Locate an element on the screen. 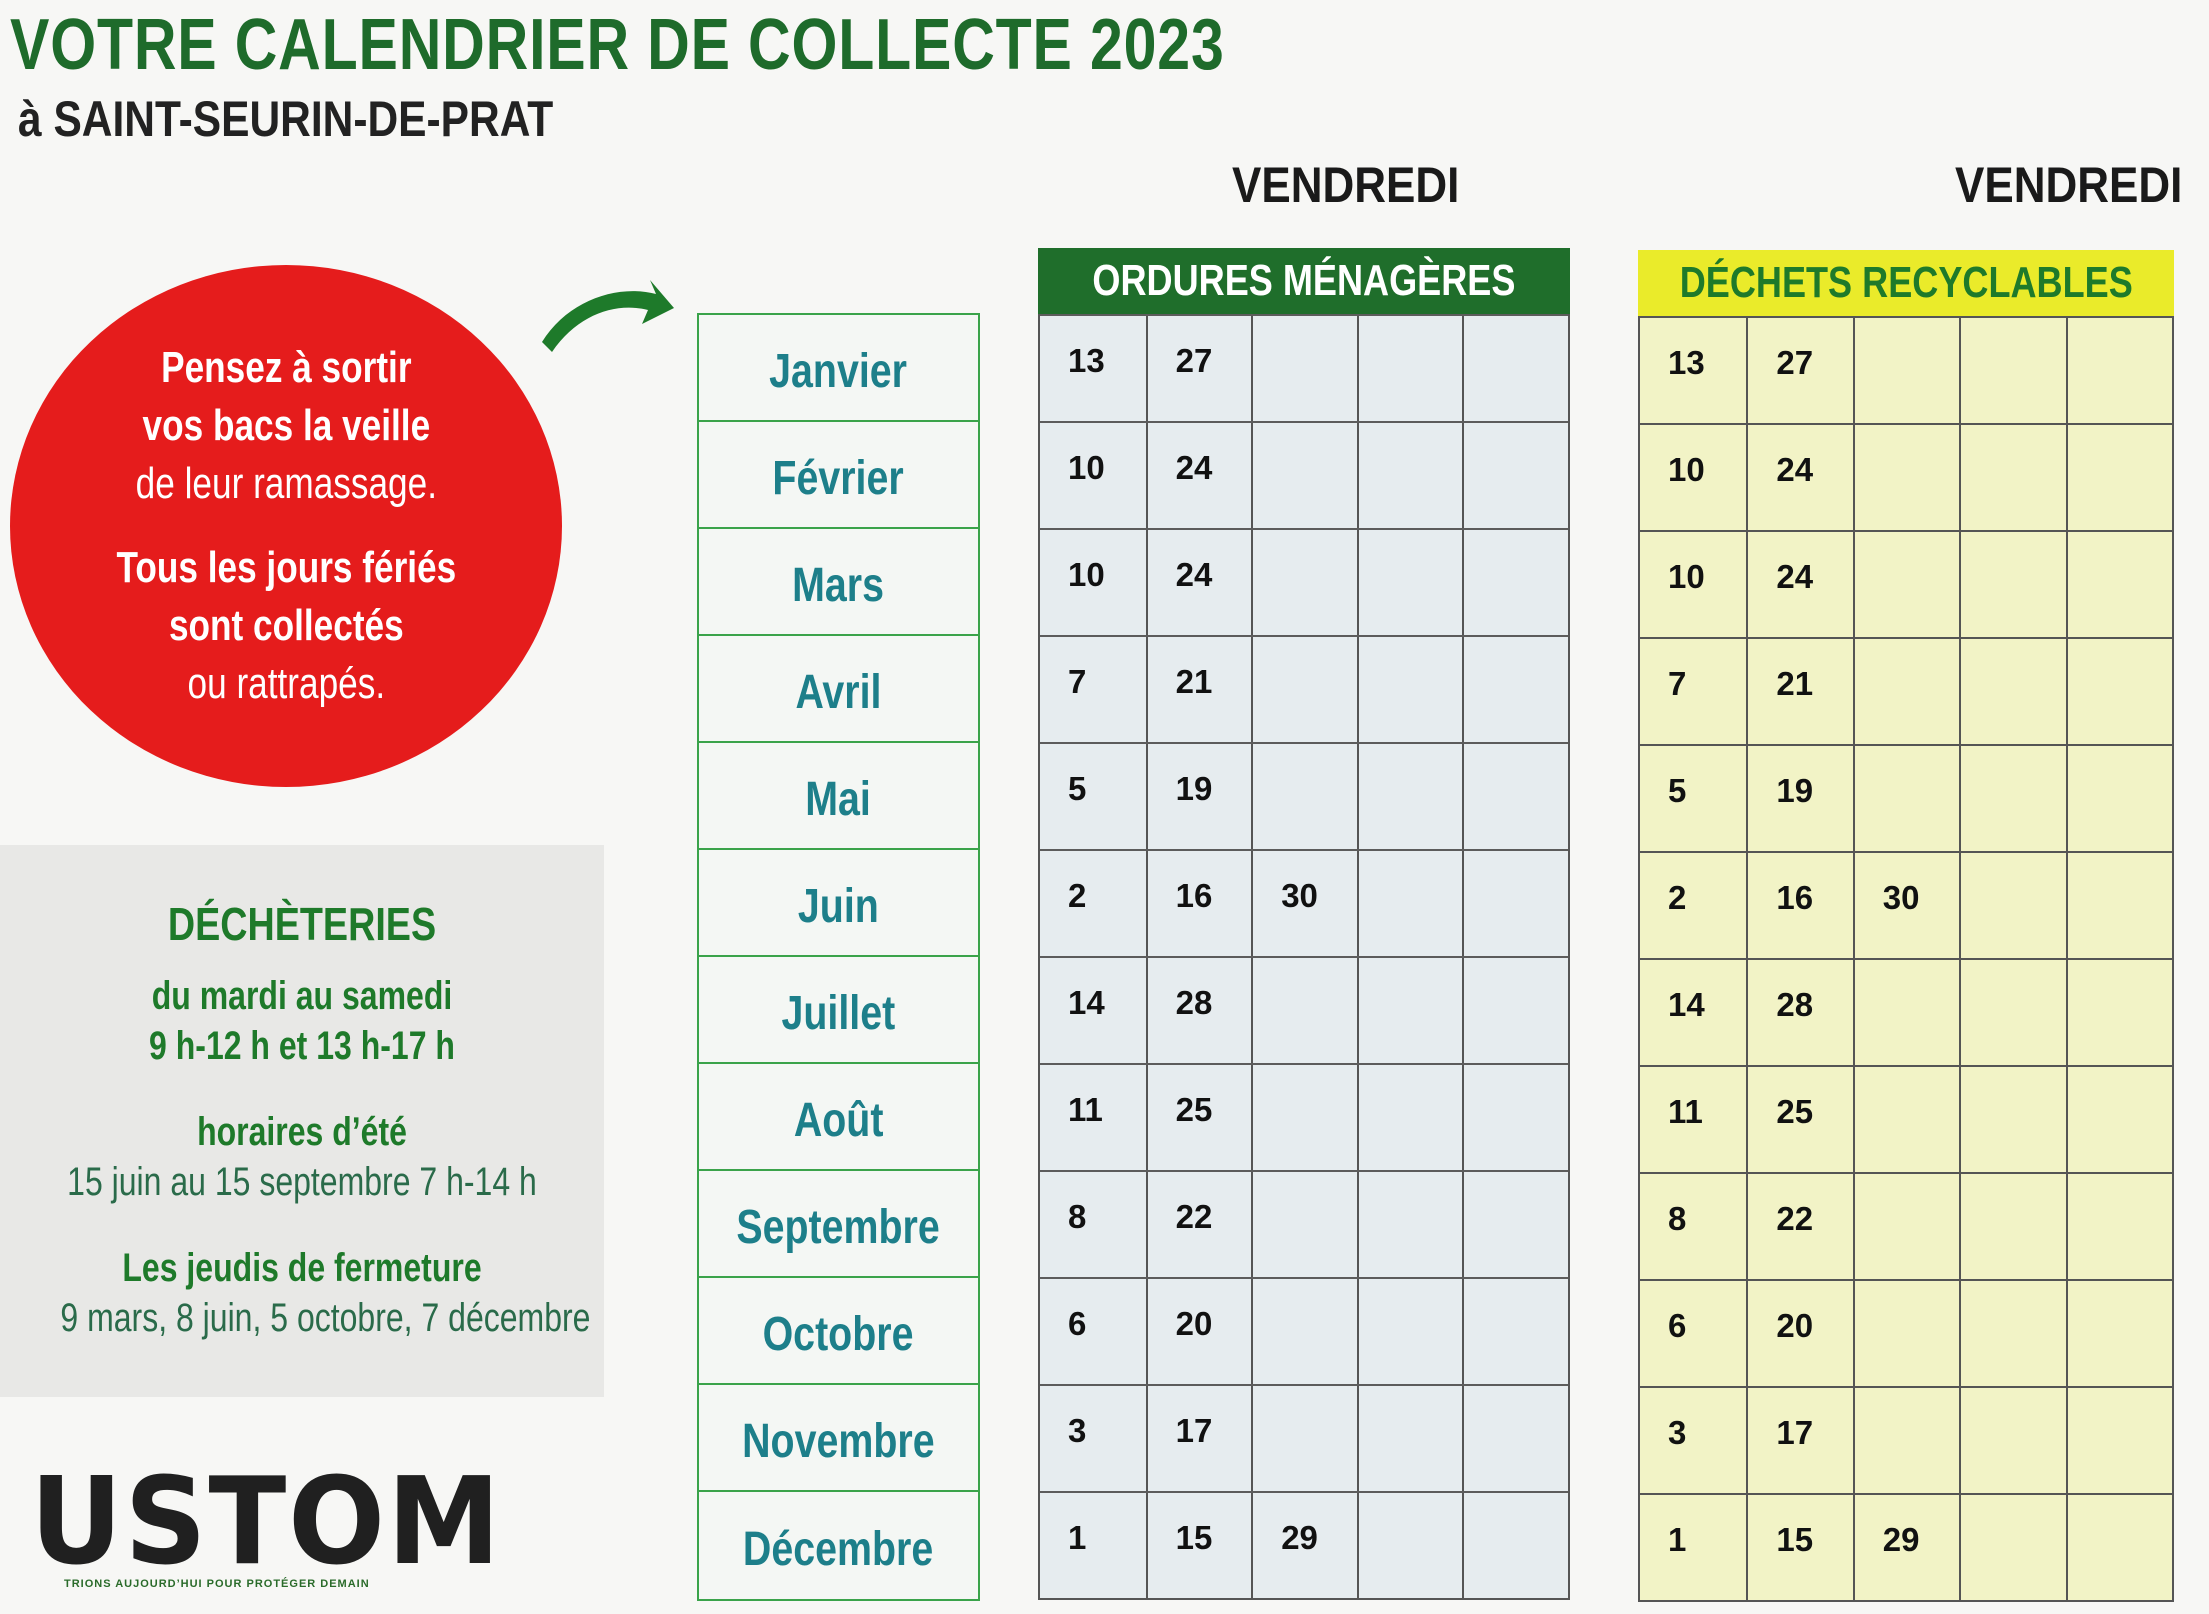 The image size is (2209, 1614). date-cell: 2 is located at coordinates (1077, 895).